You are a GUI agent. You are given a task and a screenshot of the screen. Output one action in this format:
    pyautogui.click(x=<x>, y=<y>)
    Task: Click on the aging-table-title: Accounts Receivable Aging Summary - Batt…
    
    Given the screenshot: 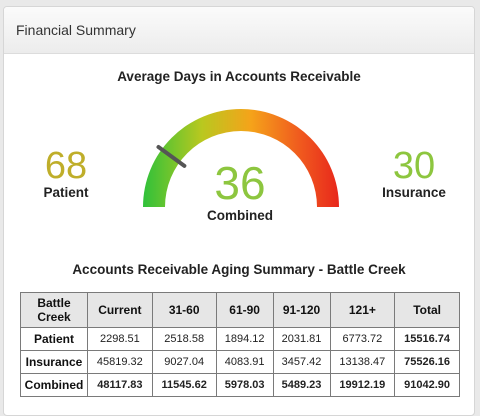 What is the action you would take?
    pyautogui.click(x=239, y=269)
    